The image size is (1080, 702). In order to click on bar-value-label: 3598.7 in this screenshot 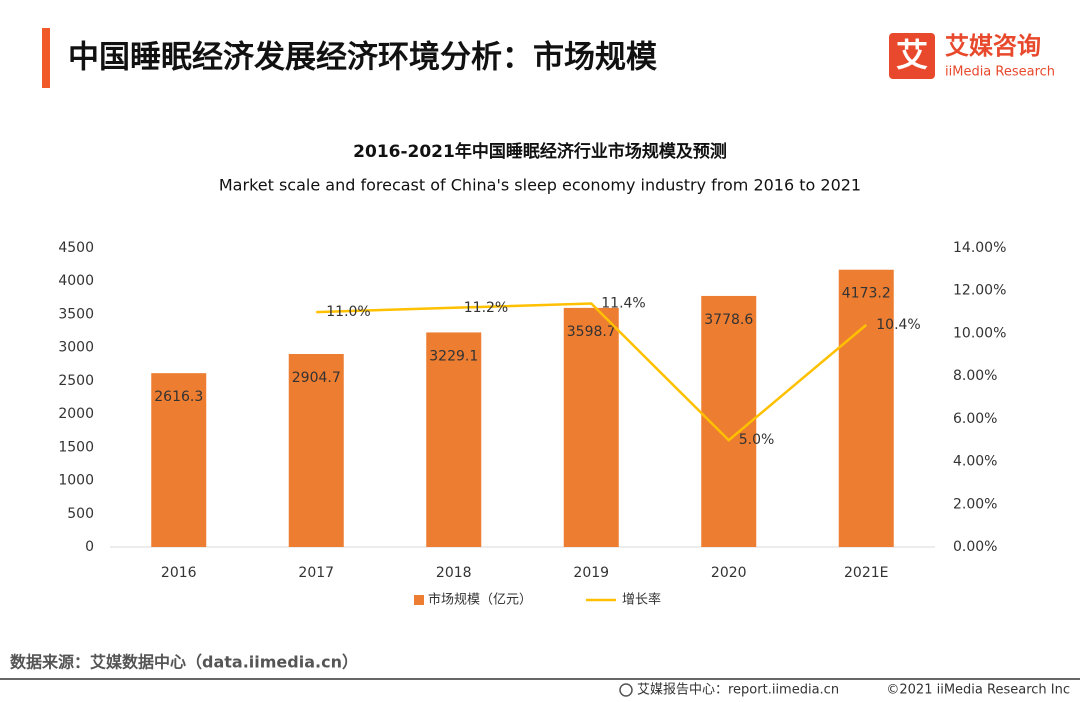, I will do `click(591, 332)`.